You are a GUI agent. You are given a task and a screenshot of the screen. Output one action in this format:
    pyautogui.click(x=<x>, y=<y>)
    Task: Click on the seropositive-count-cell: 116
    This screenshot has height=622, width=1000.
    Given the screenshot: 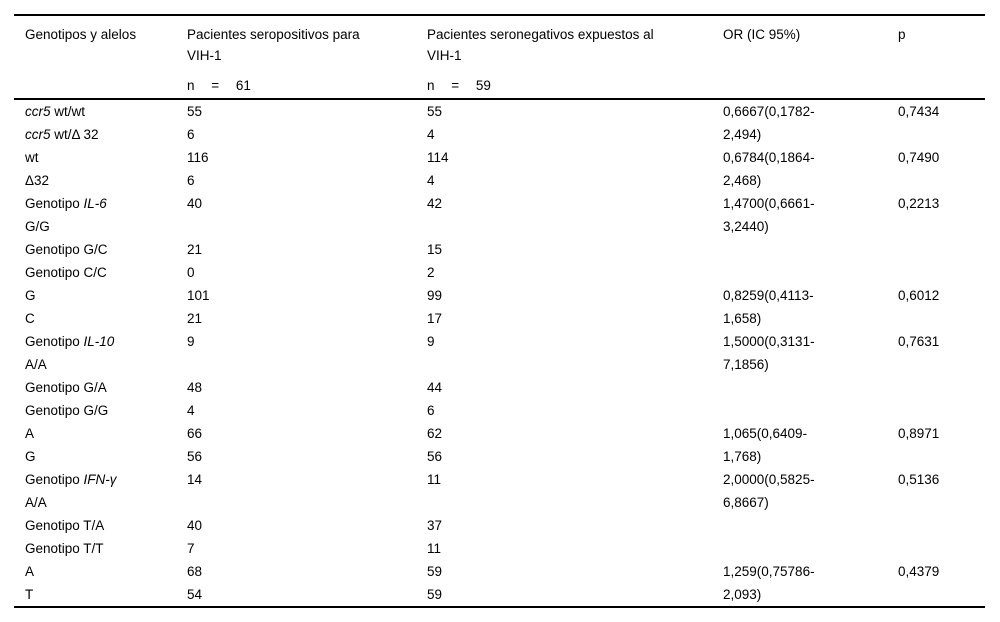 What is the action you would take?
    pyautogui.click(x=198, y=157)
    